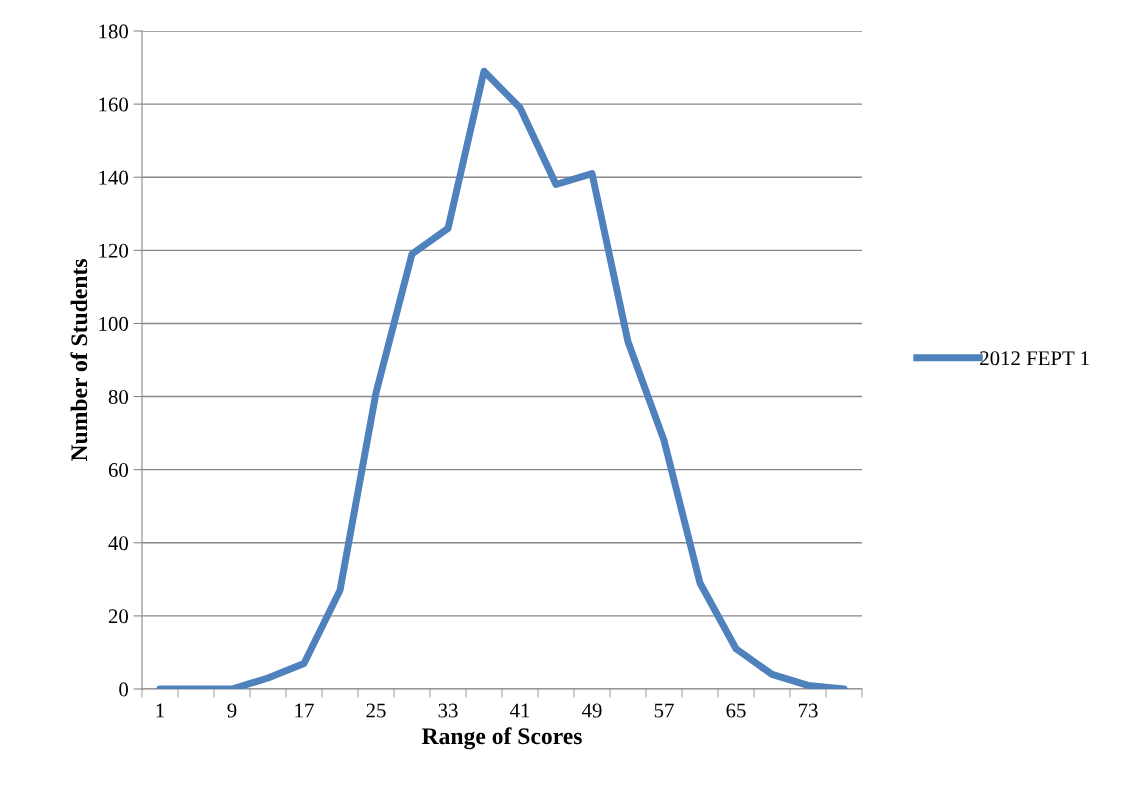 The image size is (1123, 805). What do you see at coordinates (79, 360) in the screenshot?
I see `y-axis-title: Number of Students` at bounding box center [79, 360].